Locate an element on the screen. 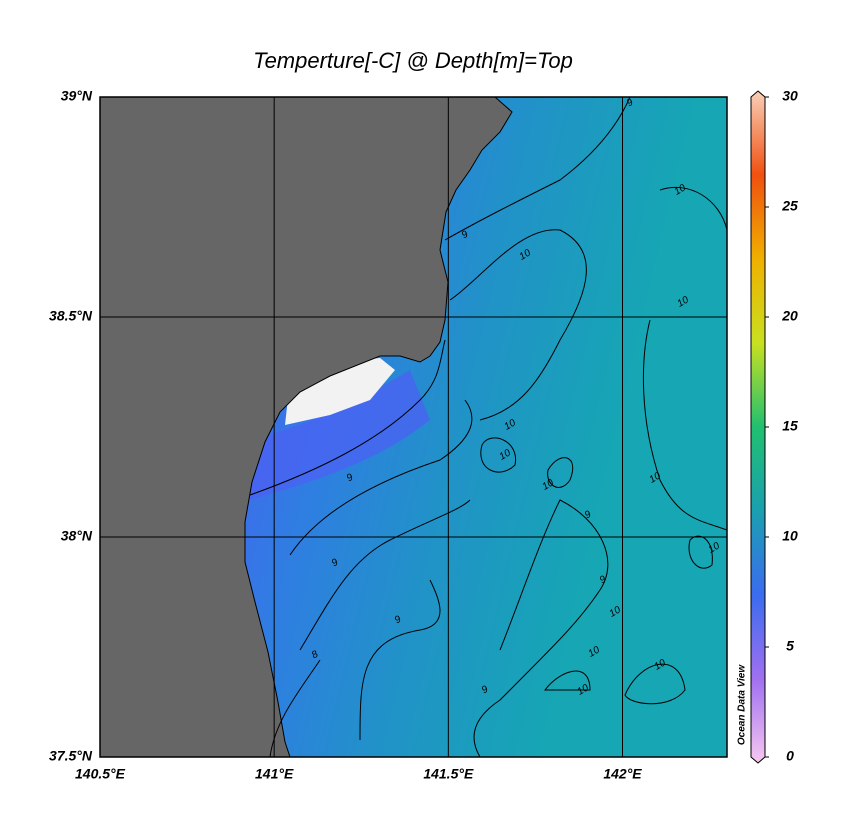  lat-tick-label: 38.5°N is located at coordinates (71, 316).